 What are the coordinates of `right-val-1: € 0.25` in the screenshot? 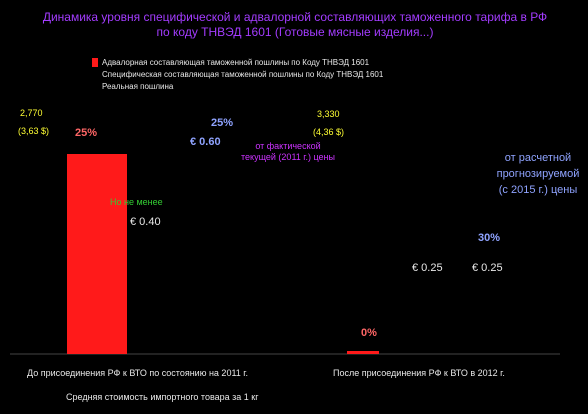 It's located at (427, 268).